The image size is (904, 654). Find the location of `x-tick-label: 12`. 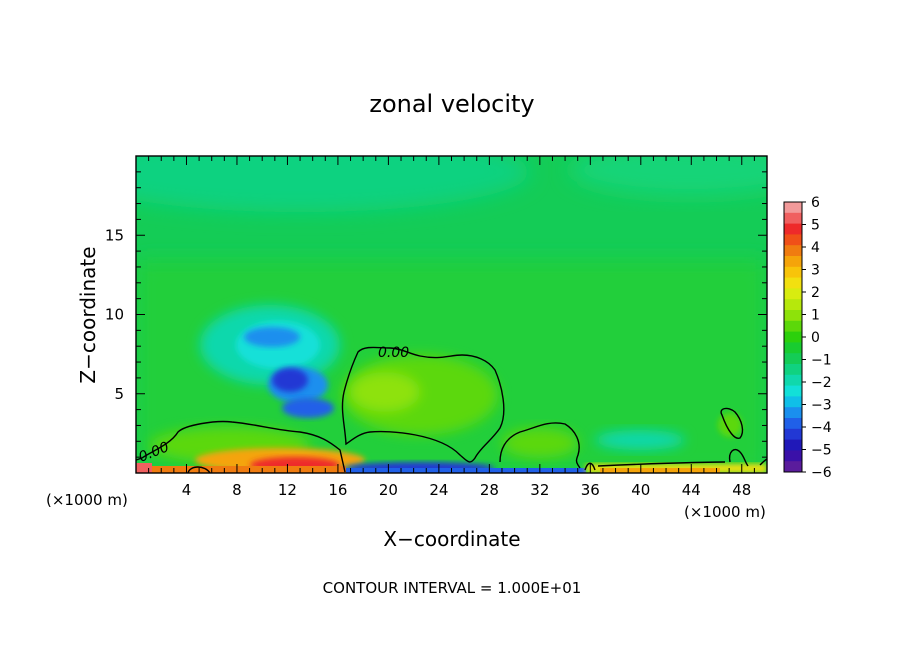

x-tick-label: 12 is located at coordinates (287, 490).